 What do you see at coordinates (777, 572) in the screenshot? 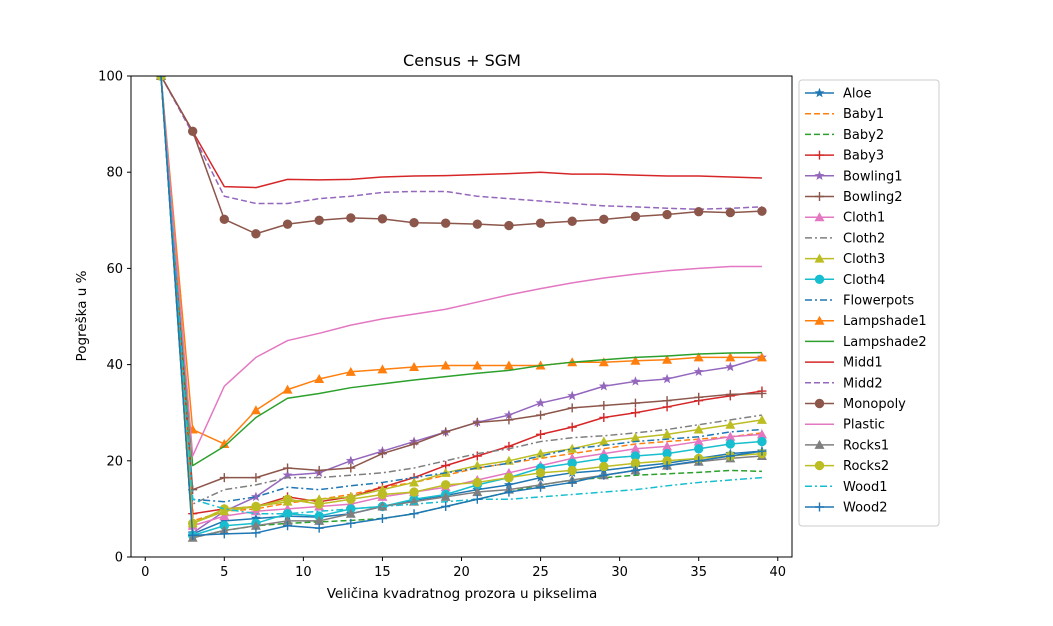
I see `x-tick-label: 40` at bounding box center [777, 572].